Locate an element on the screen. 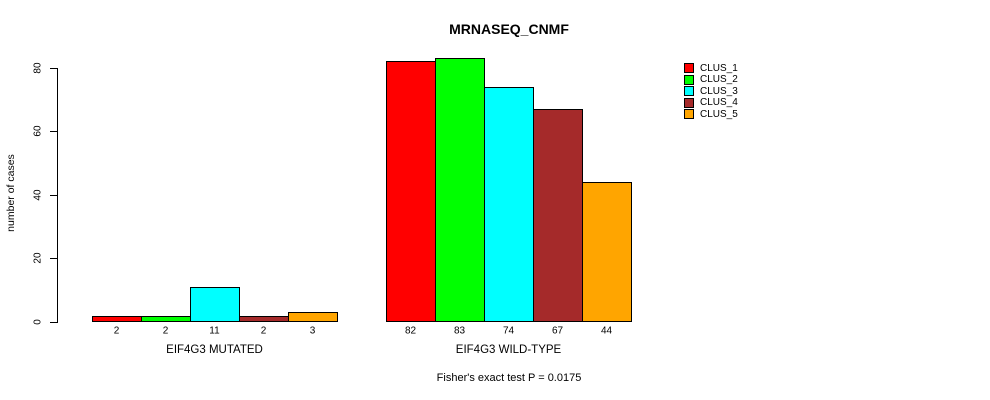 Image resolution: width=990 pixels, height=400 pixels. caption: Fisher's exact test P = 0.0175 is located at coordinates (509, 378).